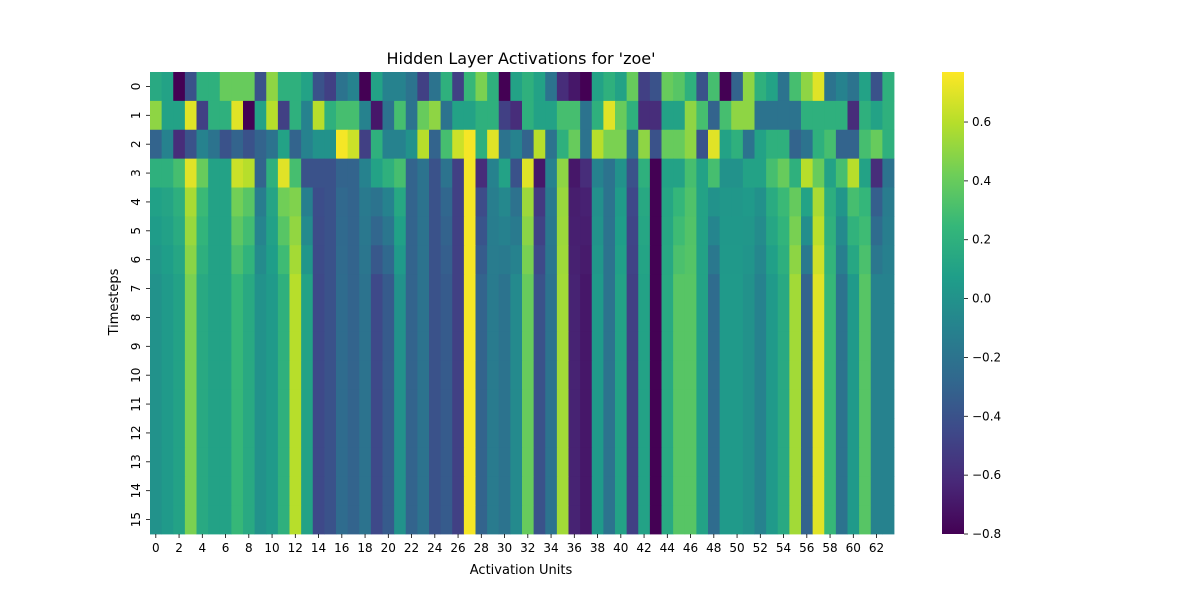  Describe the element at coordinates (136, 115) in the screenshot. I see `y-tick-label: 1` at that location.